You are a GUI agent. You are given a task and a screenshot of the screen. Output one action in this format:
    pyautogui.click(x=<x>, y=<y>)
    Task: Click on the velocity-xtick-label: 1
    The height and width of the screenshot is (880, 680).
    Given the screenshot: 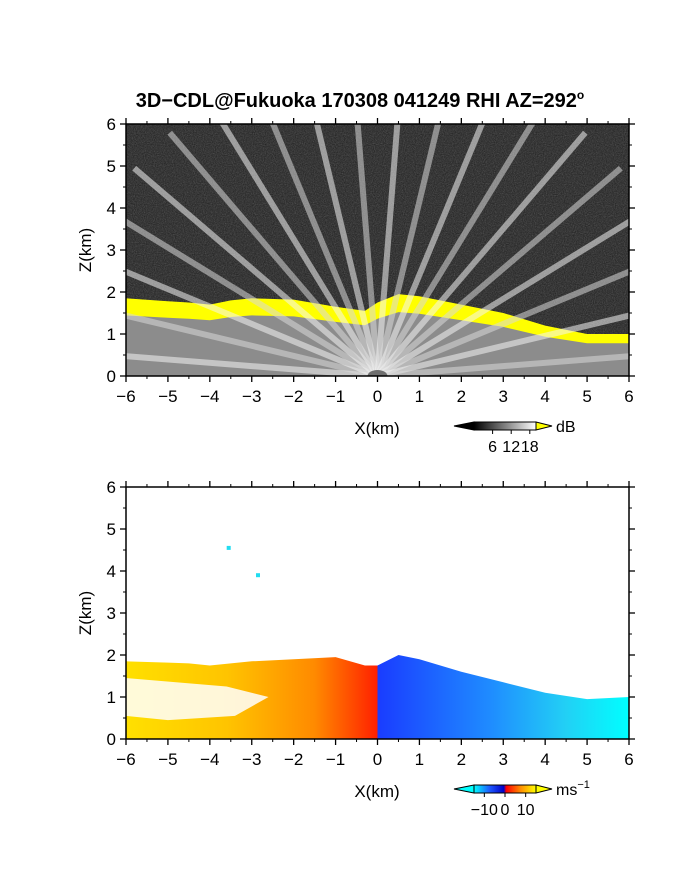 What is the action you would take?
    pyautogui.click(x=419, y=759)
    